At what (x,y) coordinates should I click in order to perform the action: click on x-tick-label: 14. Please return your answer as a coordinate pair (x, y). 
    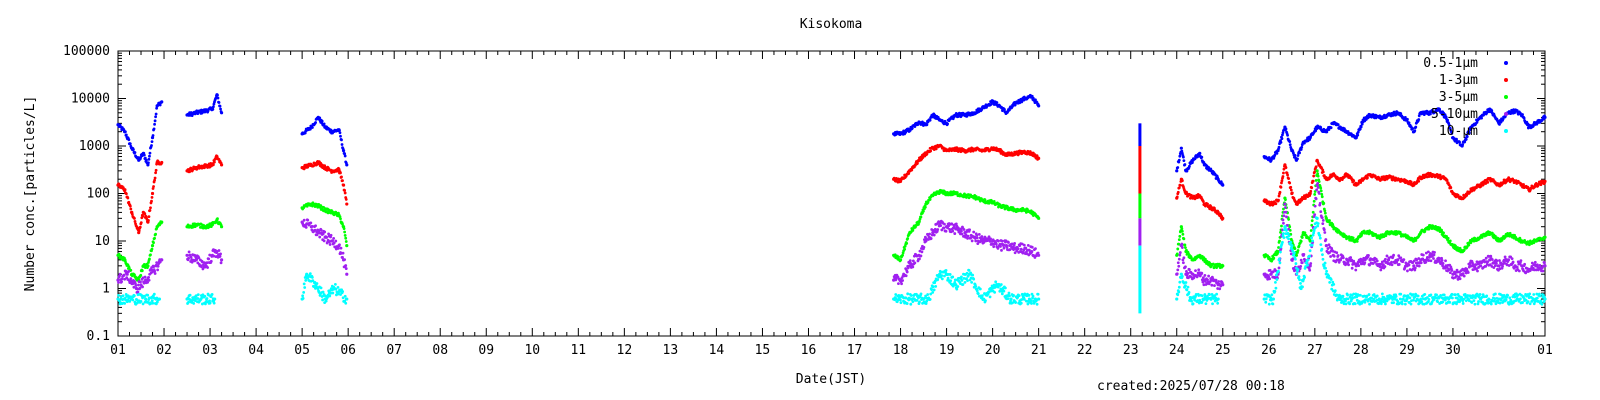
    Looking at the image, I should click on (717, 350).